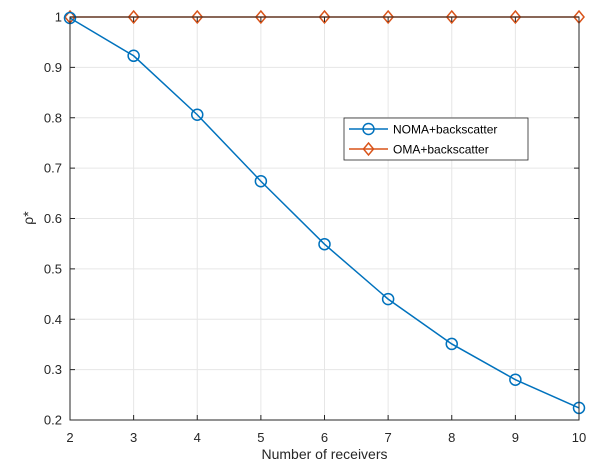 The height and width of the screenshot is (468, 597). I want to click on y-tick-label: 0.9, so click(53, 67).